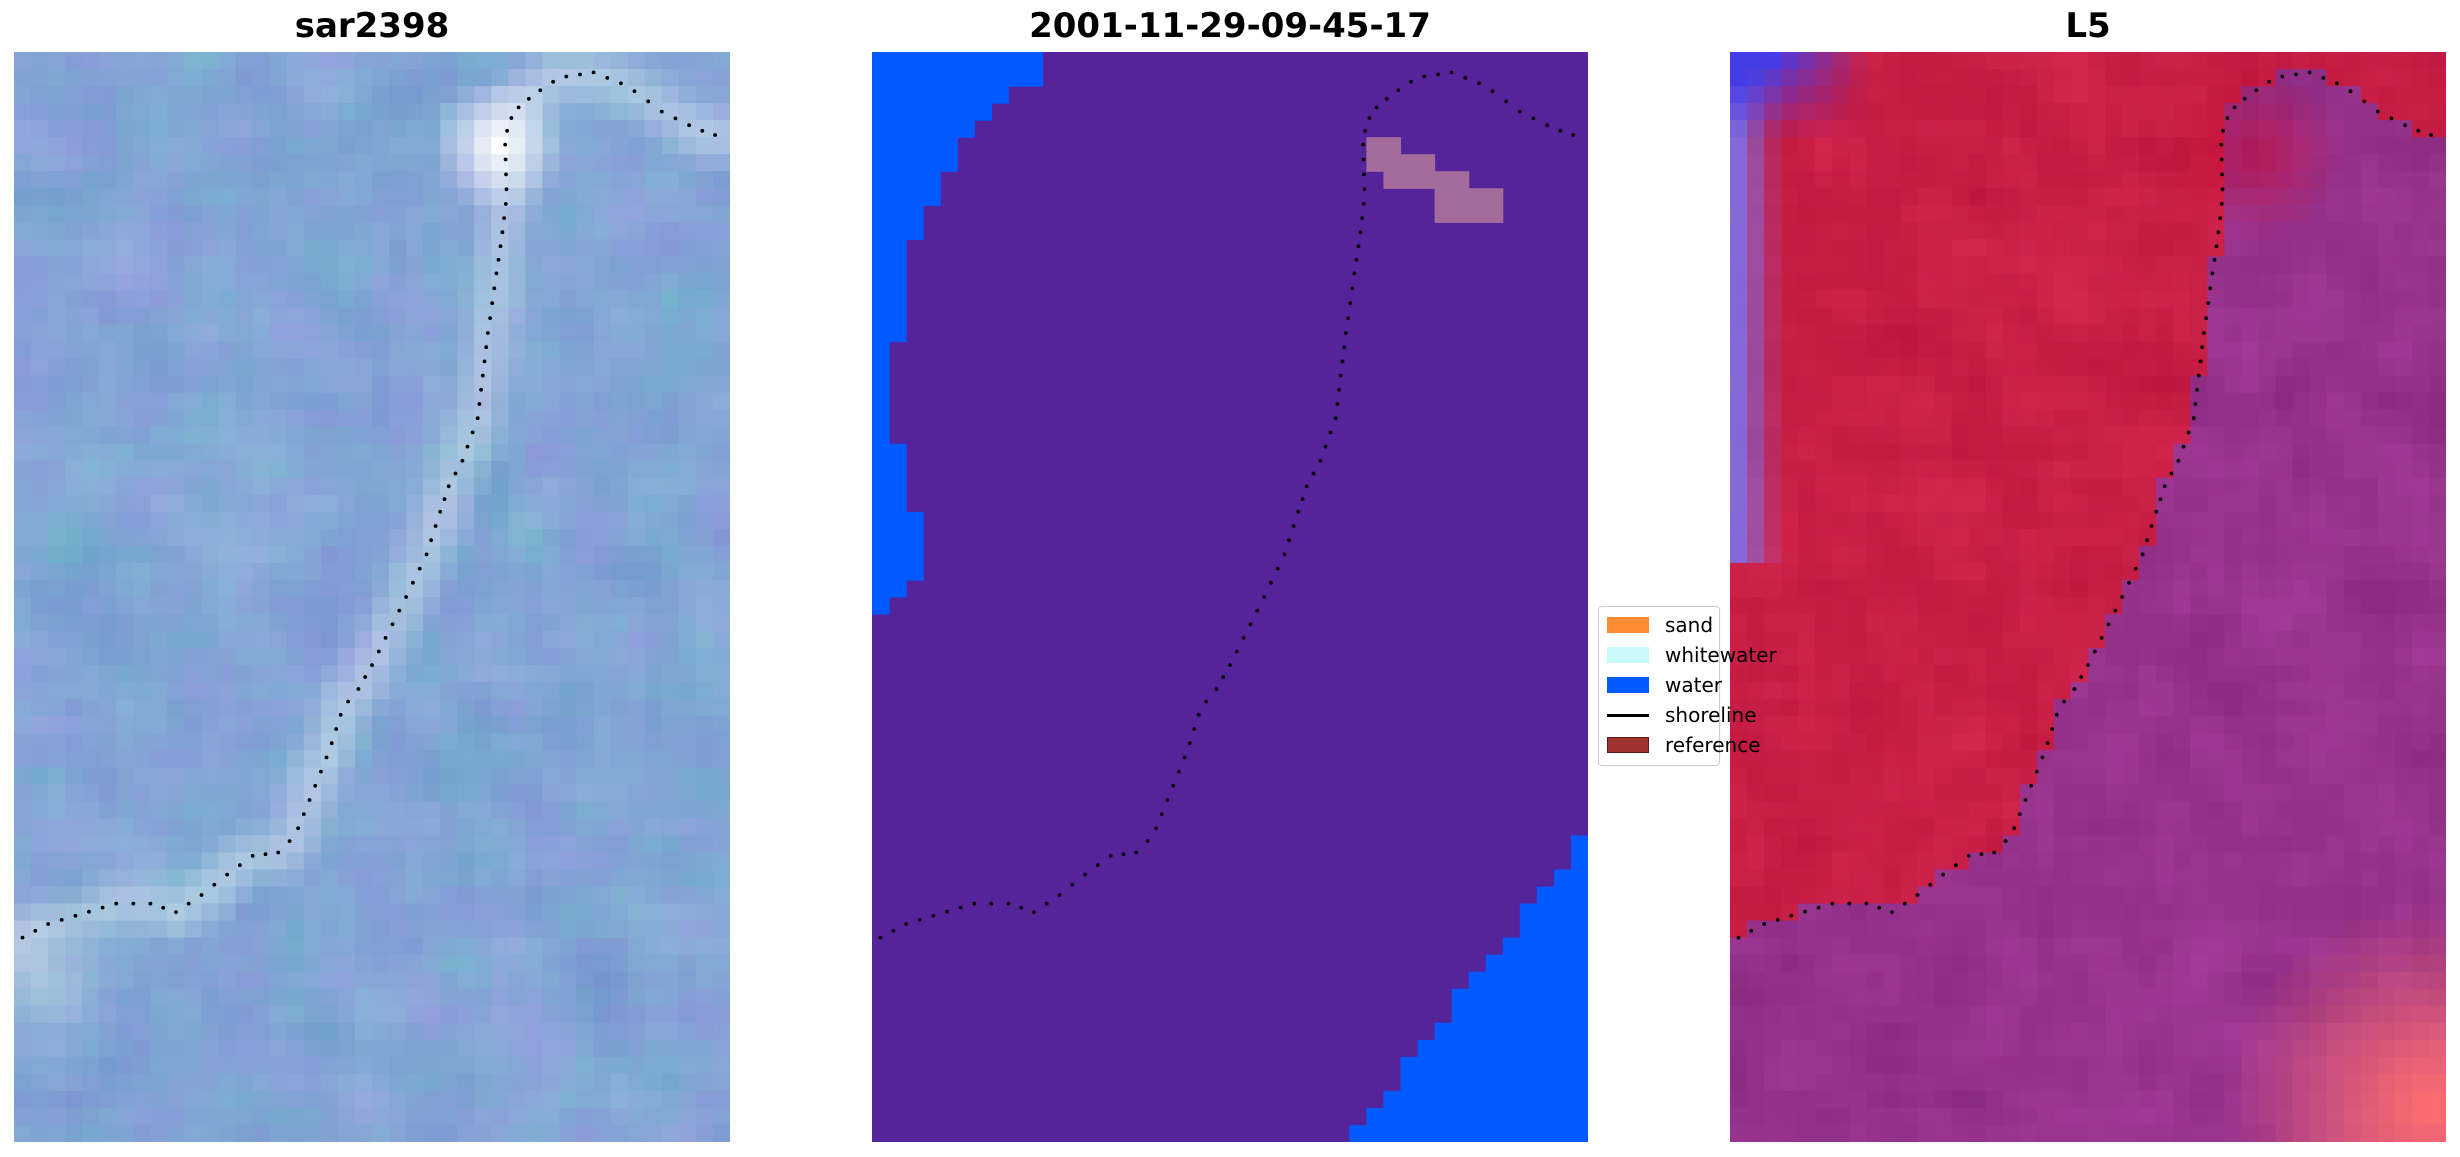  I want to click on legend-item-shoreline: shoreline, so click(1682, 715).